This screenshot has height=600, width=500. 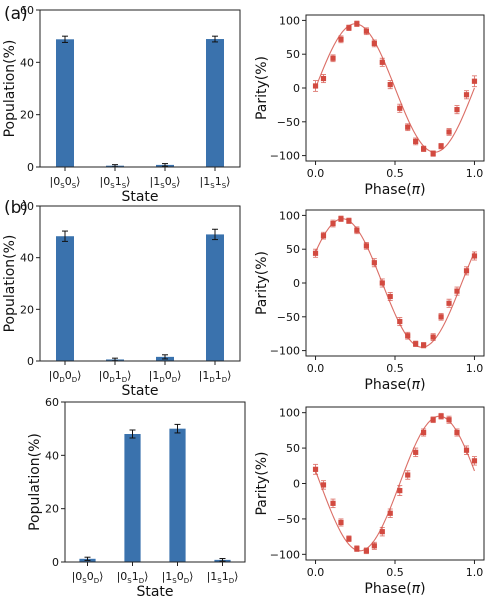 What do you see at coordinates (65, 376) in the screenshot?
I see `x-tick-label: |0D0D⟩` at bounding box center [65, 376].